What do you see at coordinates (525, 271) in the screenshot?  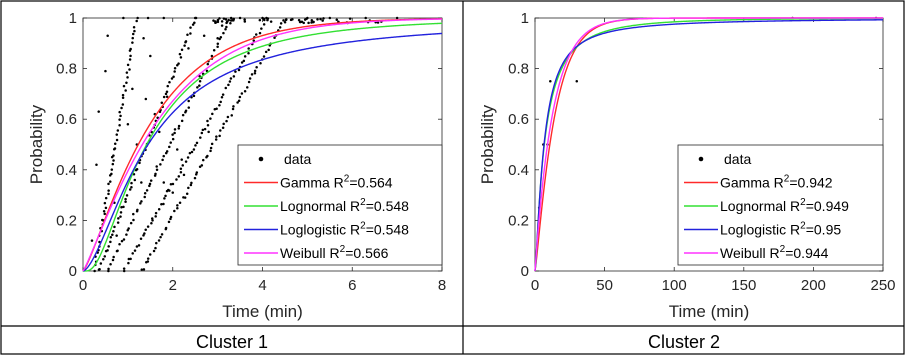 I see `y-tick-label: 0` at bounding box center [525, 271].